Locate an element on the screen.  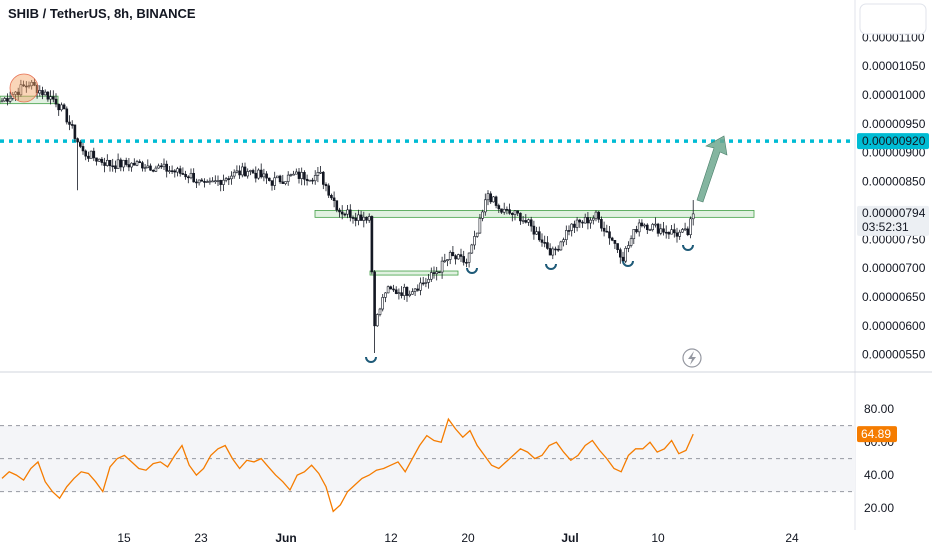
highlight-circle is located at coordinates (24, 88).